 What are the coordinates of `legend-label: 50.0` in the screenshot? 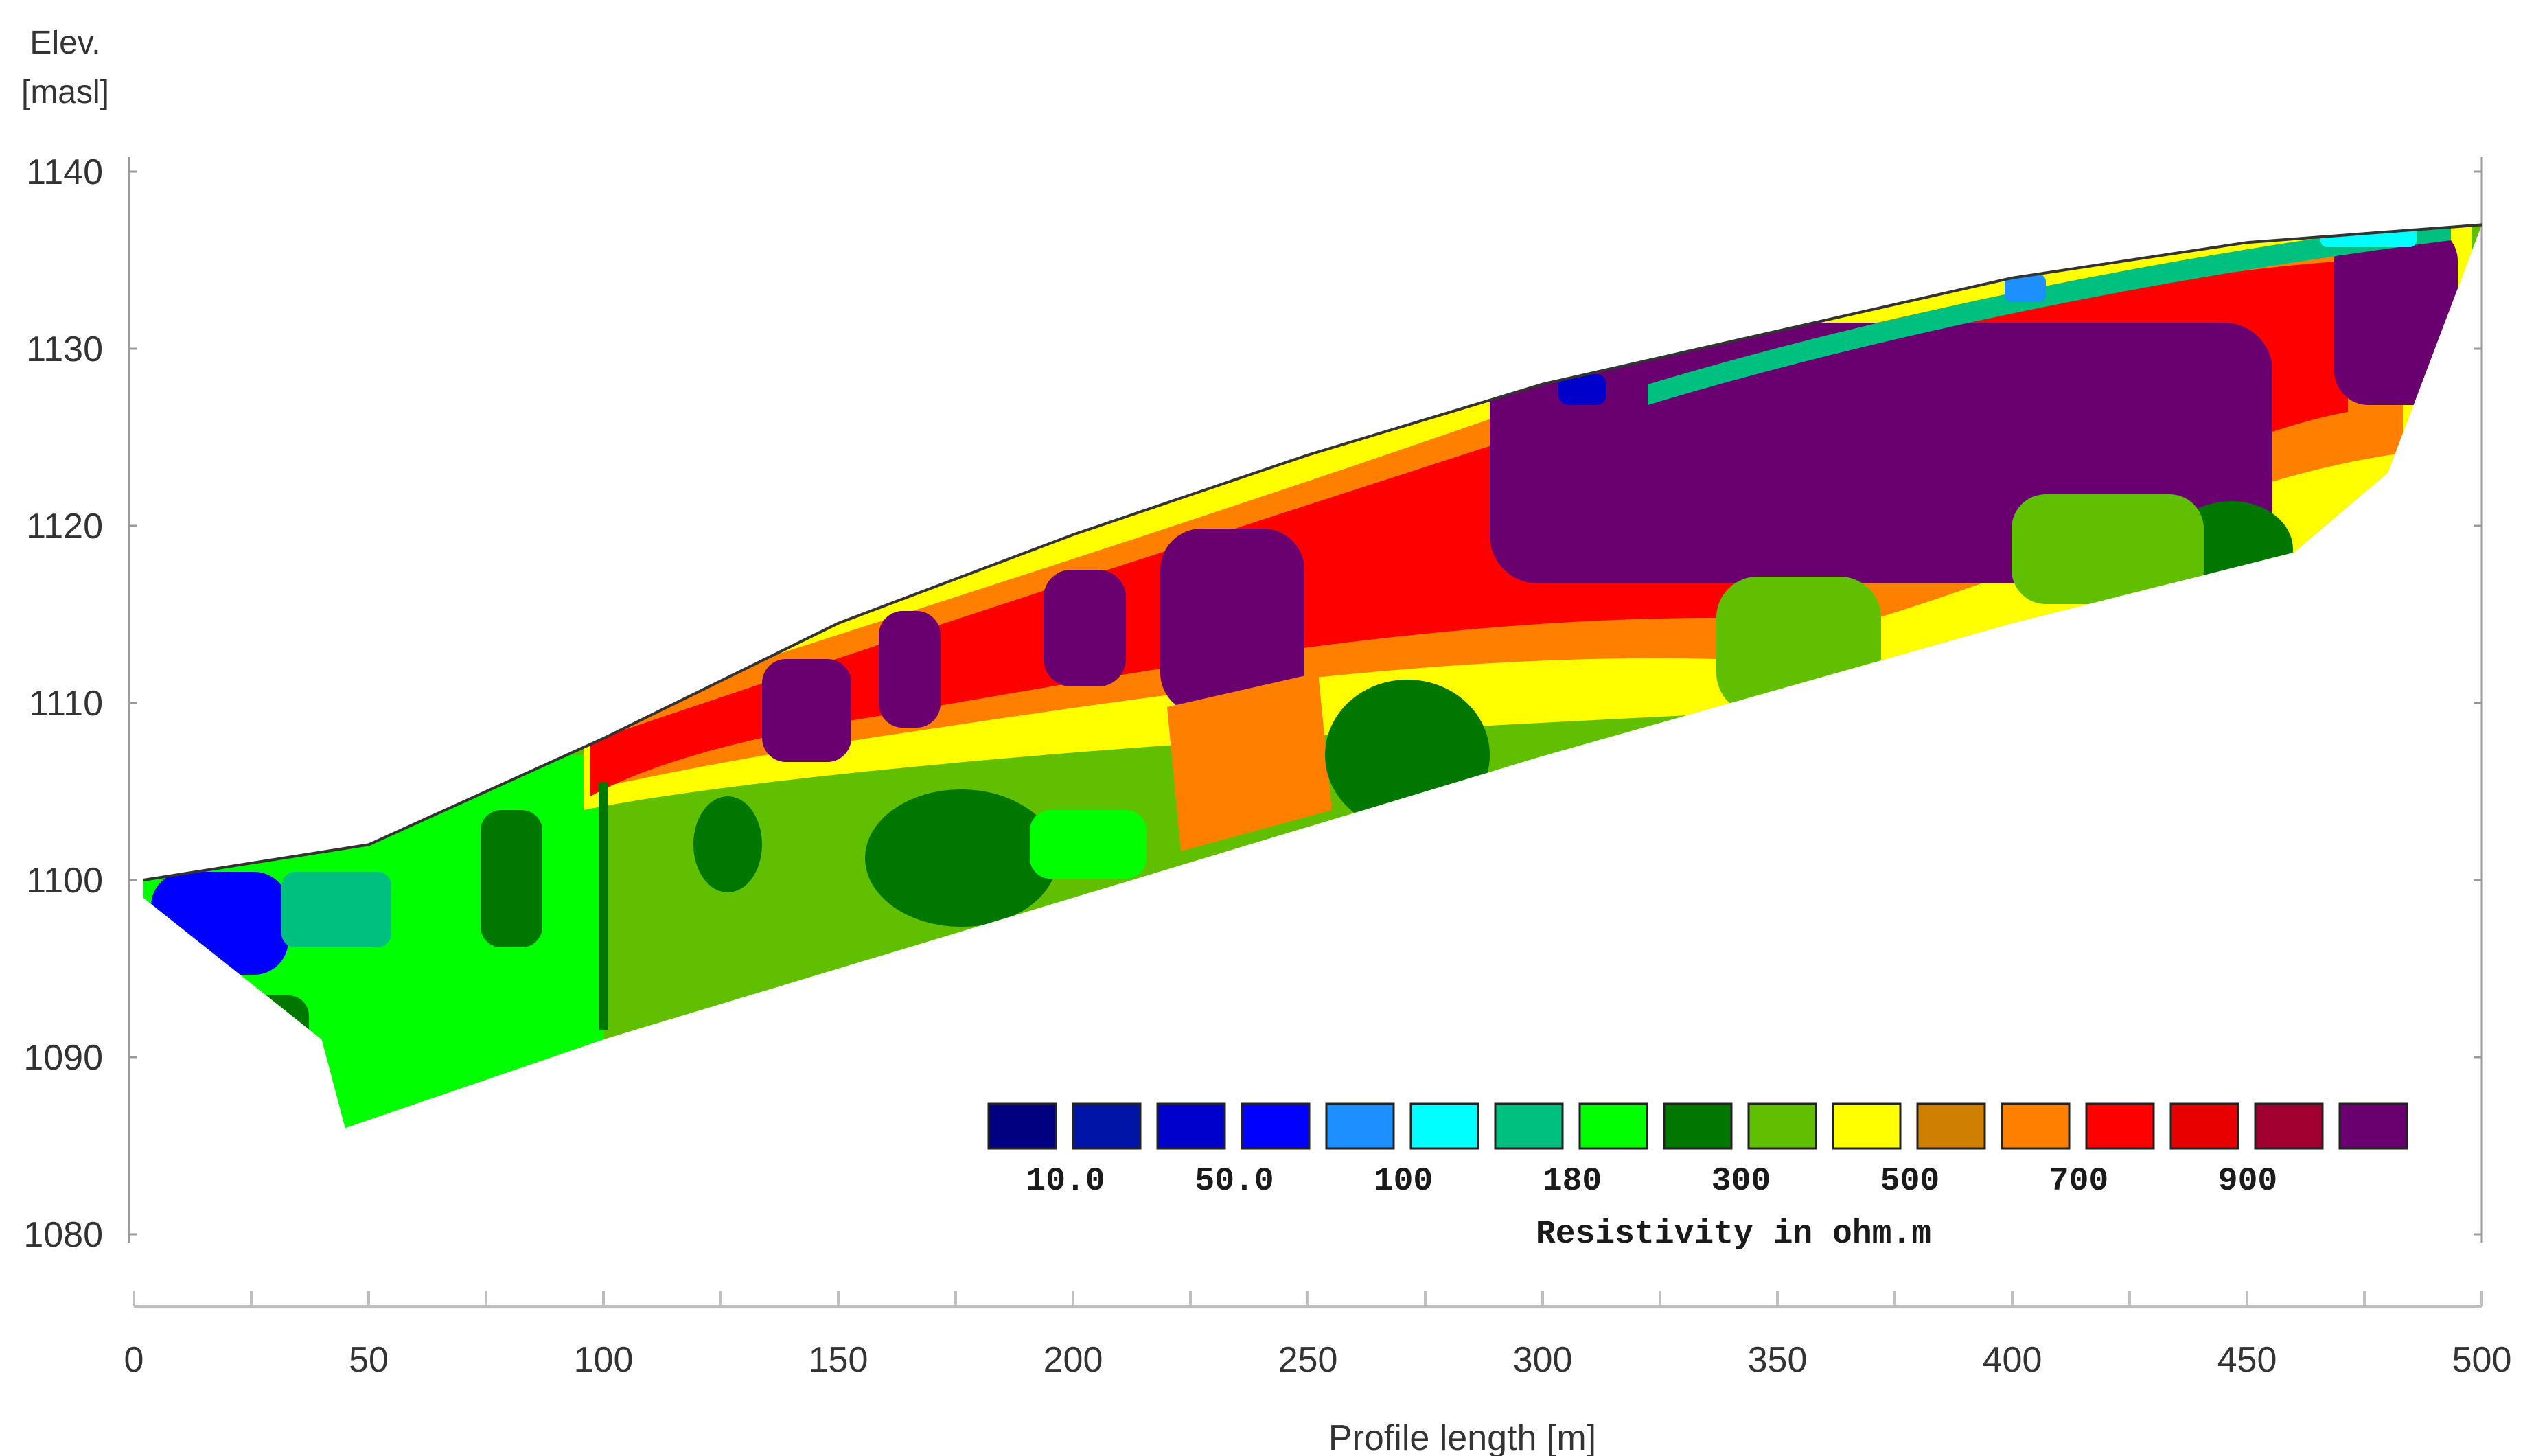 It's located at (1234, 1181).